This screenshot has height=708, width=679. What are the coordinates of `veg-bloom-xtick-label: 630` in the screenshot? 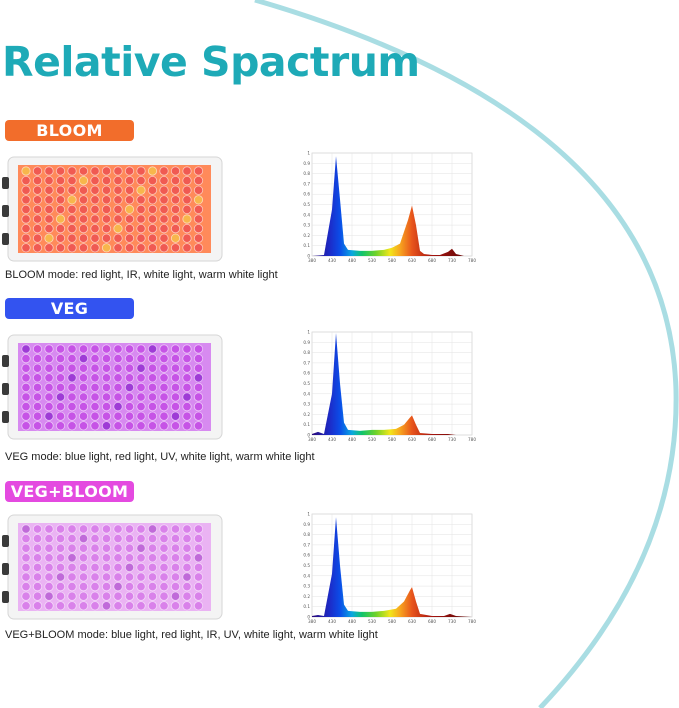 It's located at (412, 621).